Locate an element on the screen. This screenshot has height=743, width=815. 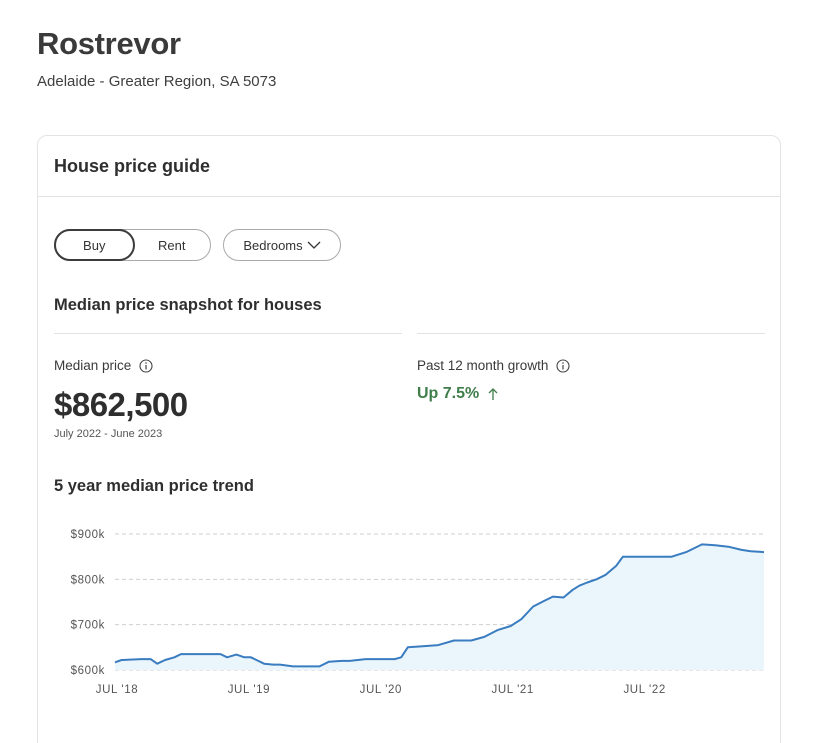
rent-tab: Rent is located at coordinates (172, 245).